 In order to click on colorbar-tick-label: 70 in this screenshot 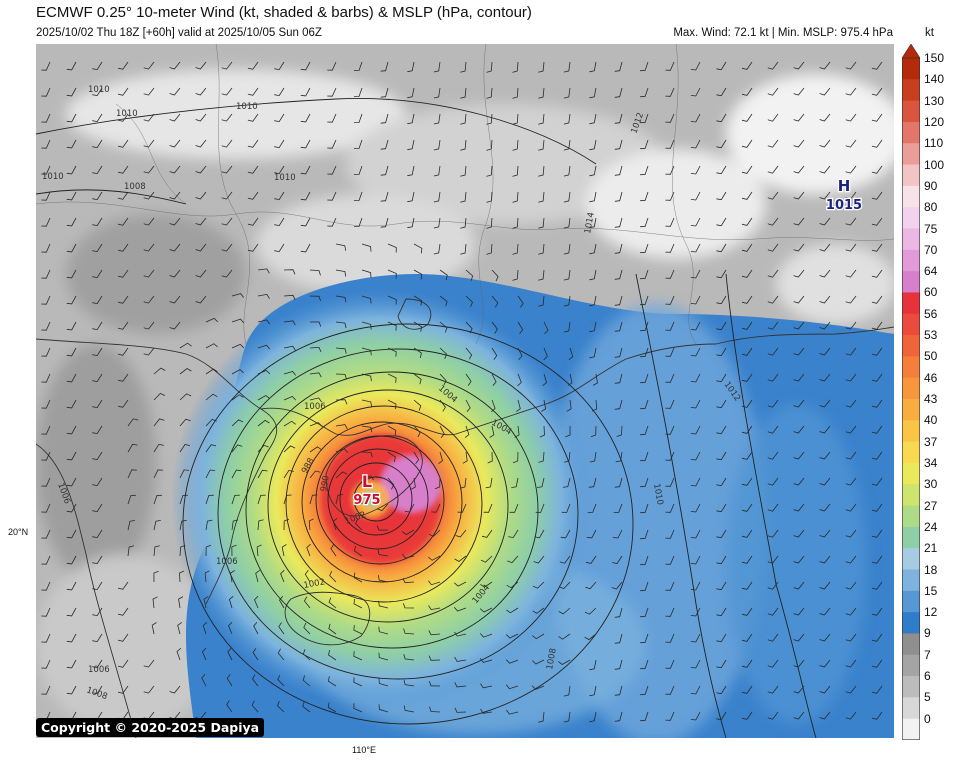, I will do `click(931, 249)`.